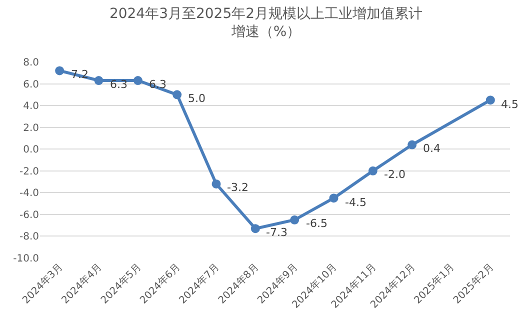 The width and height of the screenshot is (532, 328). What do you see at coordinates (31, 150) in the screenshot?
I see `y-tick-label: 0.0` at bounding box center [31, 150].